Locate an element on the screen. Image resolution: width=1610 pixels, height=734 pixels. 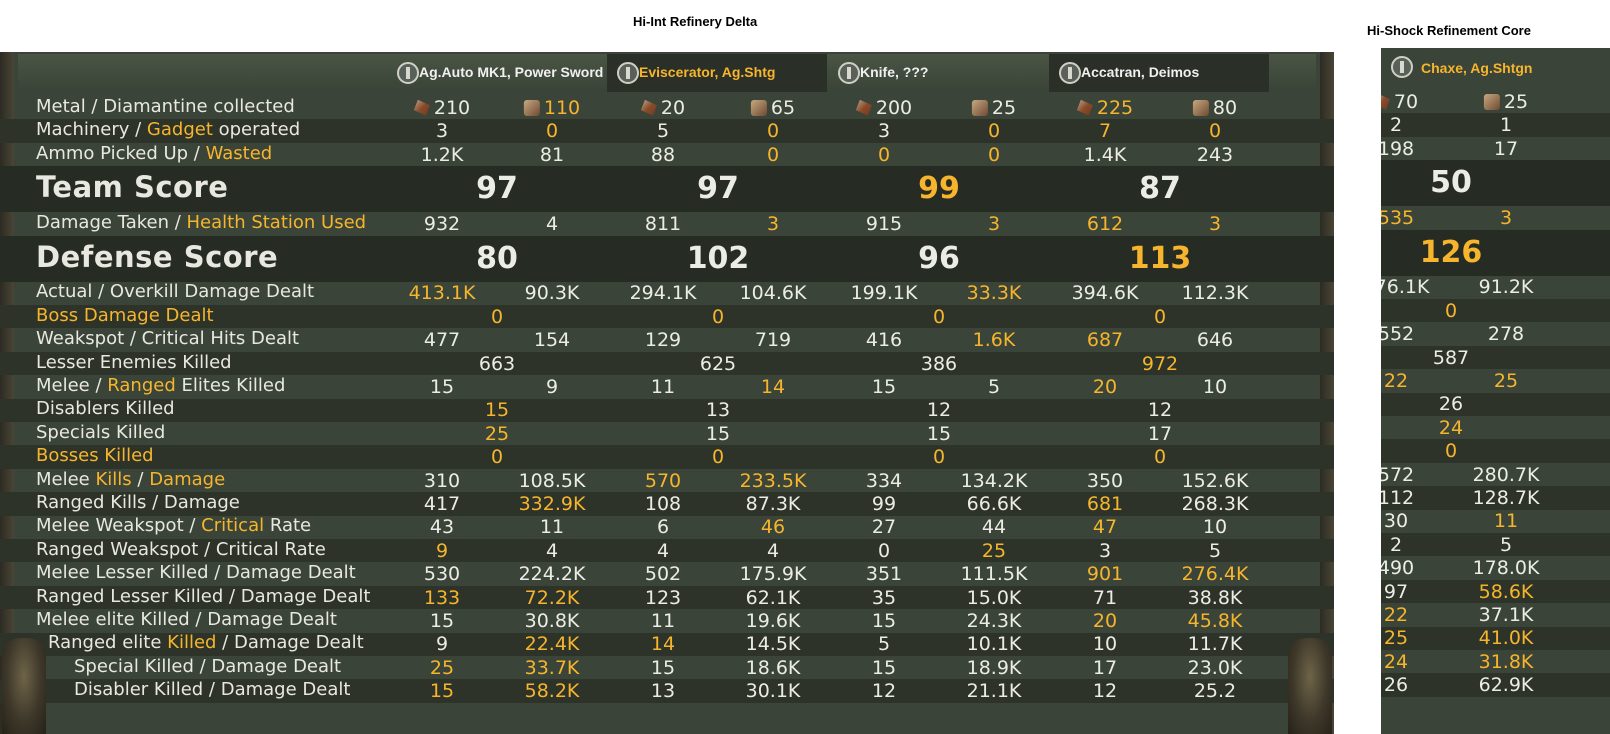
solo-stat-value: 41.0K is located at coordinates (1506, 638).